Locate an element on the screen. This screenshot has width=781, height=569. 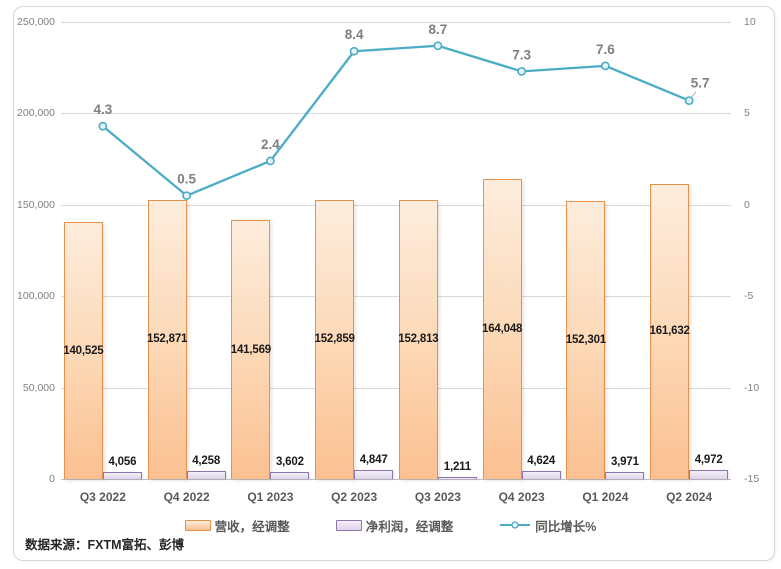
left-axis-tick: 200,000 is located at coordinates (36, 113).